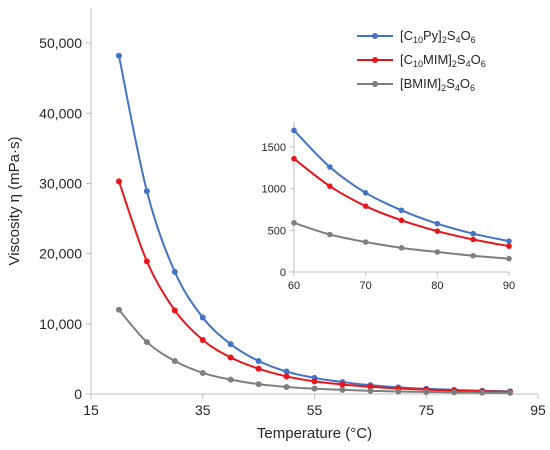 This screenshot has width=550, height=450. What do you see at coordinates (14, 201) in the screenshot?
I see `y-axis-title: Viscosity η (mPa·s)` at bounding box center [14, 201].